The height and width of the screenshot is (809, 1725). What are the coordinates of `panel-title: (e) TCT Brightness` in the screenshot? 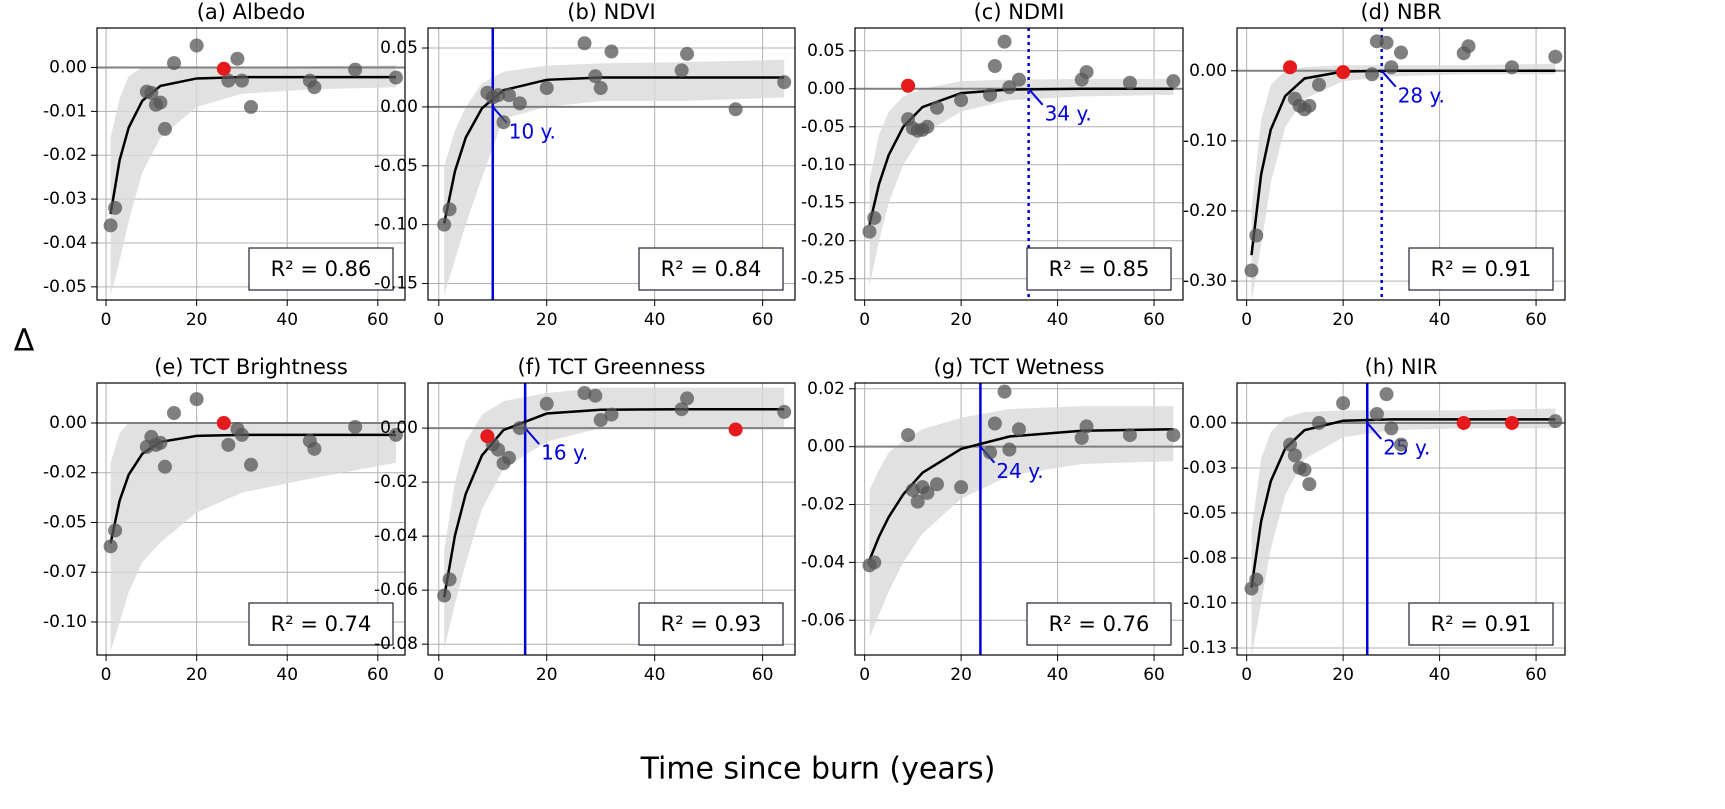 It's located at (251, 367).